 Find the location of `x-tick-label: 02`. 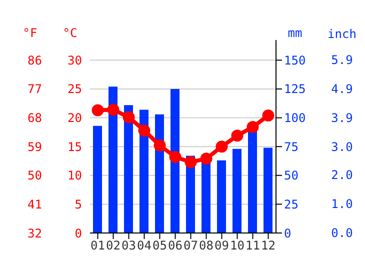

x-tick-label: 02 is located at coordinates (113, 245).